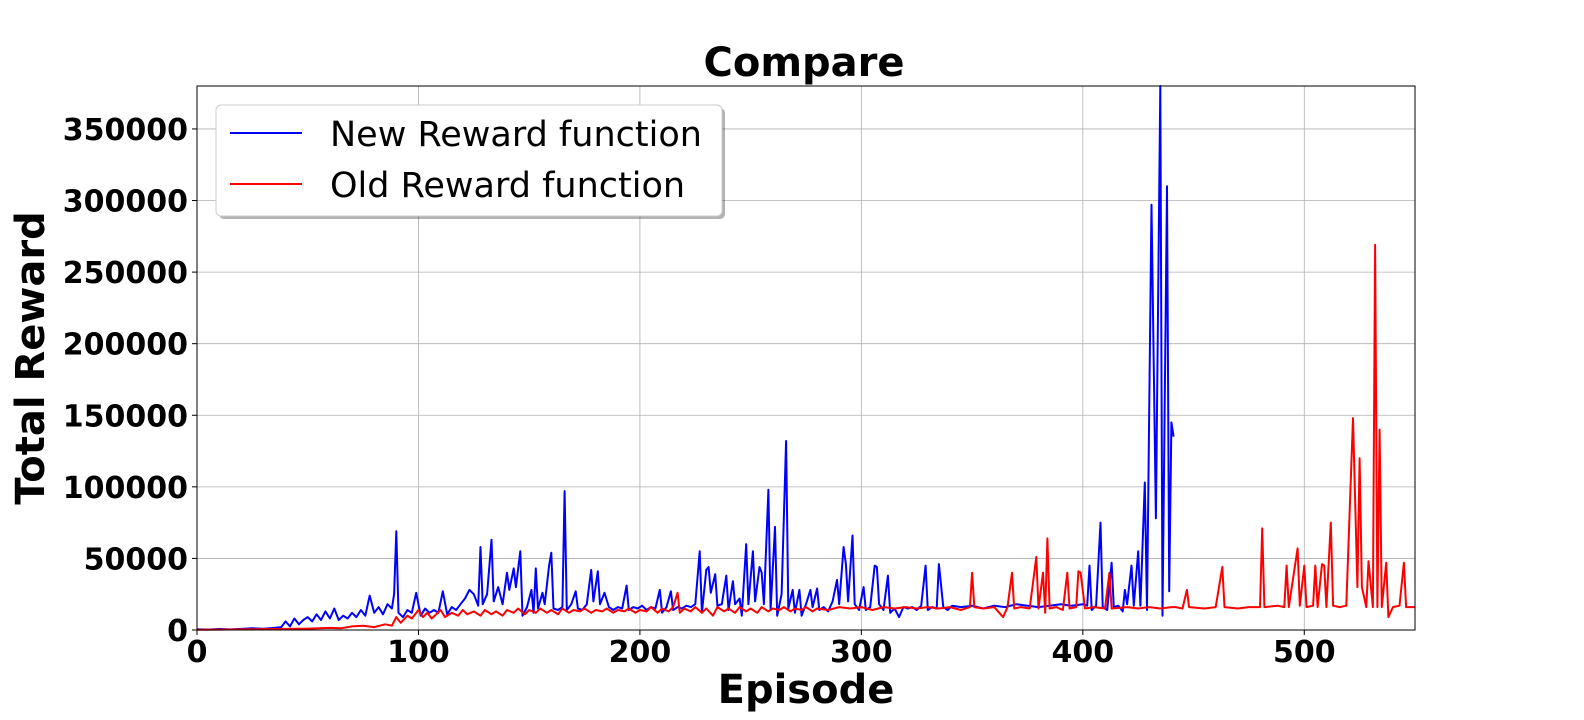 The height and width of the screenshot is (720, 1584). I want to click on x-tick-label: 300, so click(861, 652).